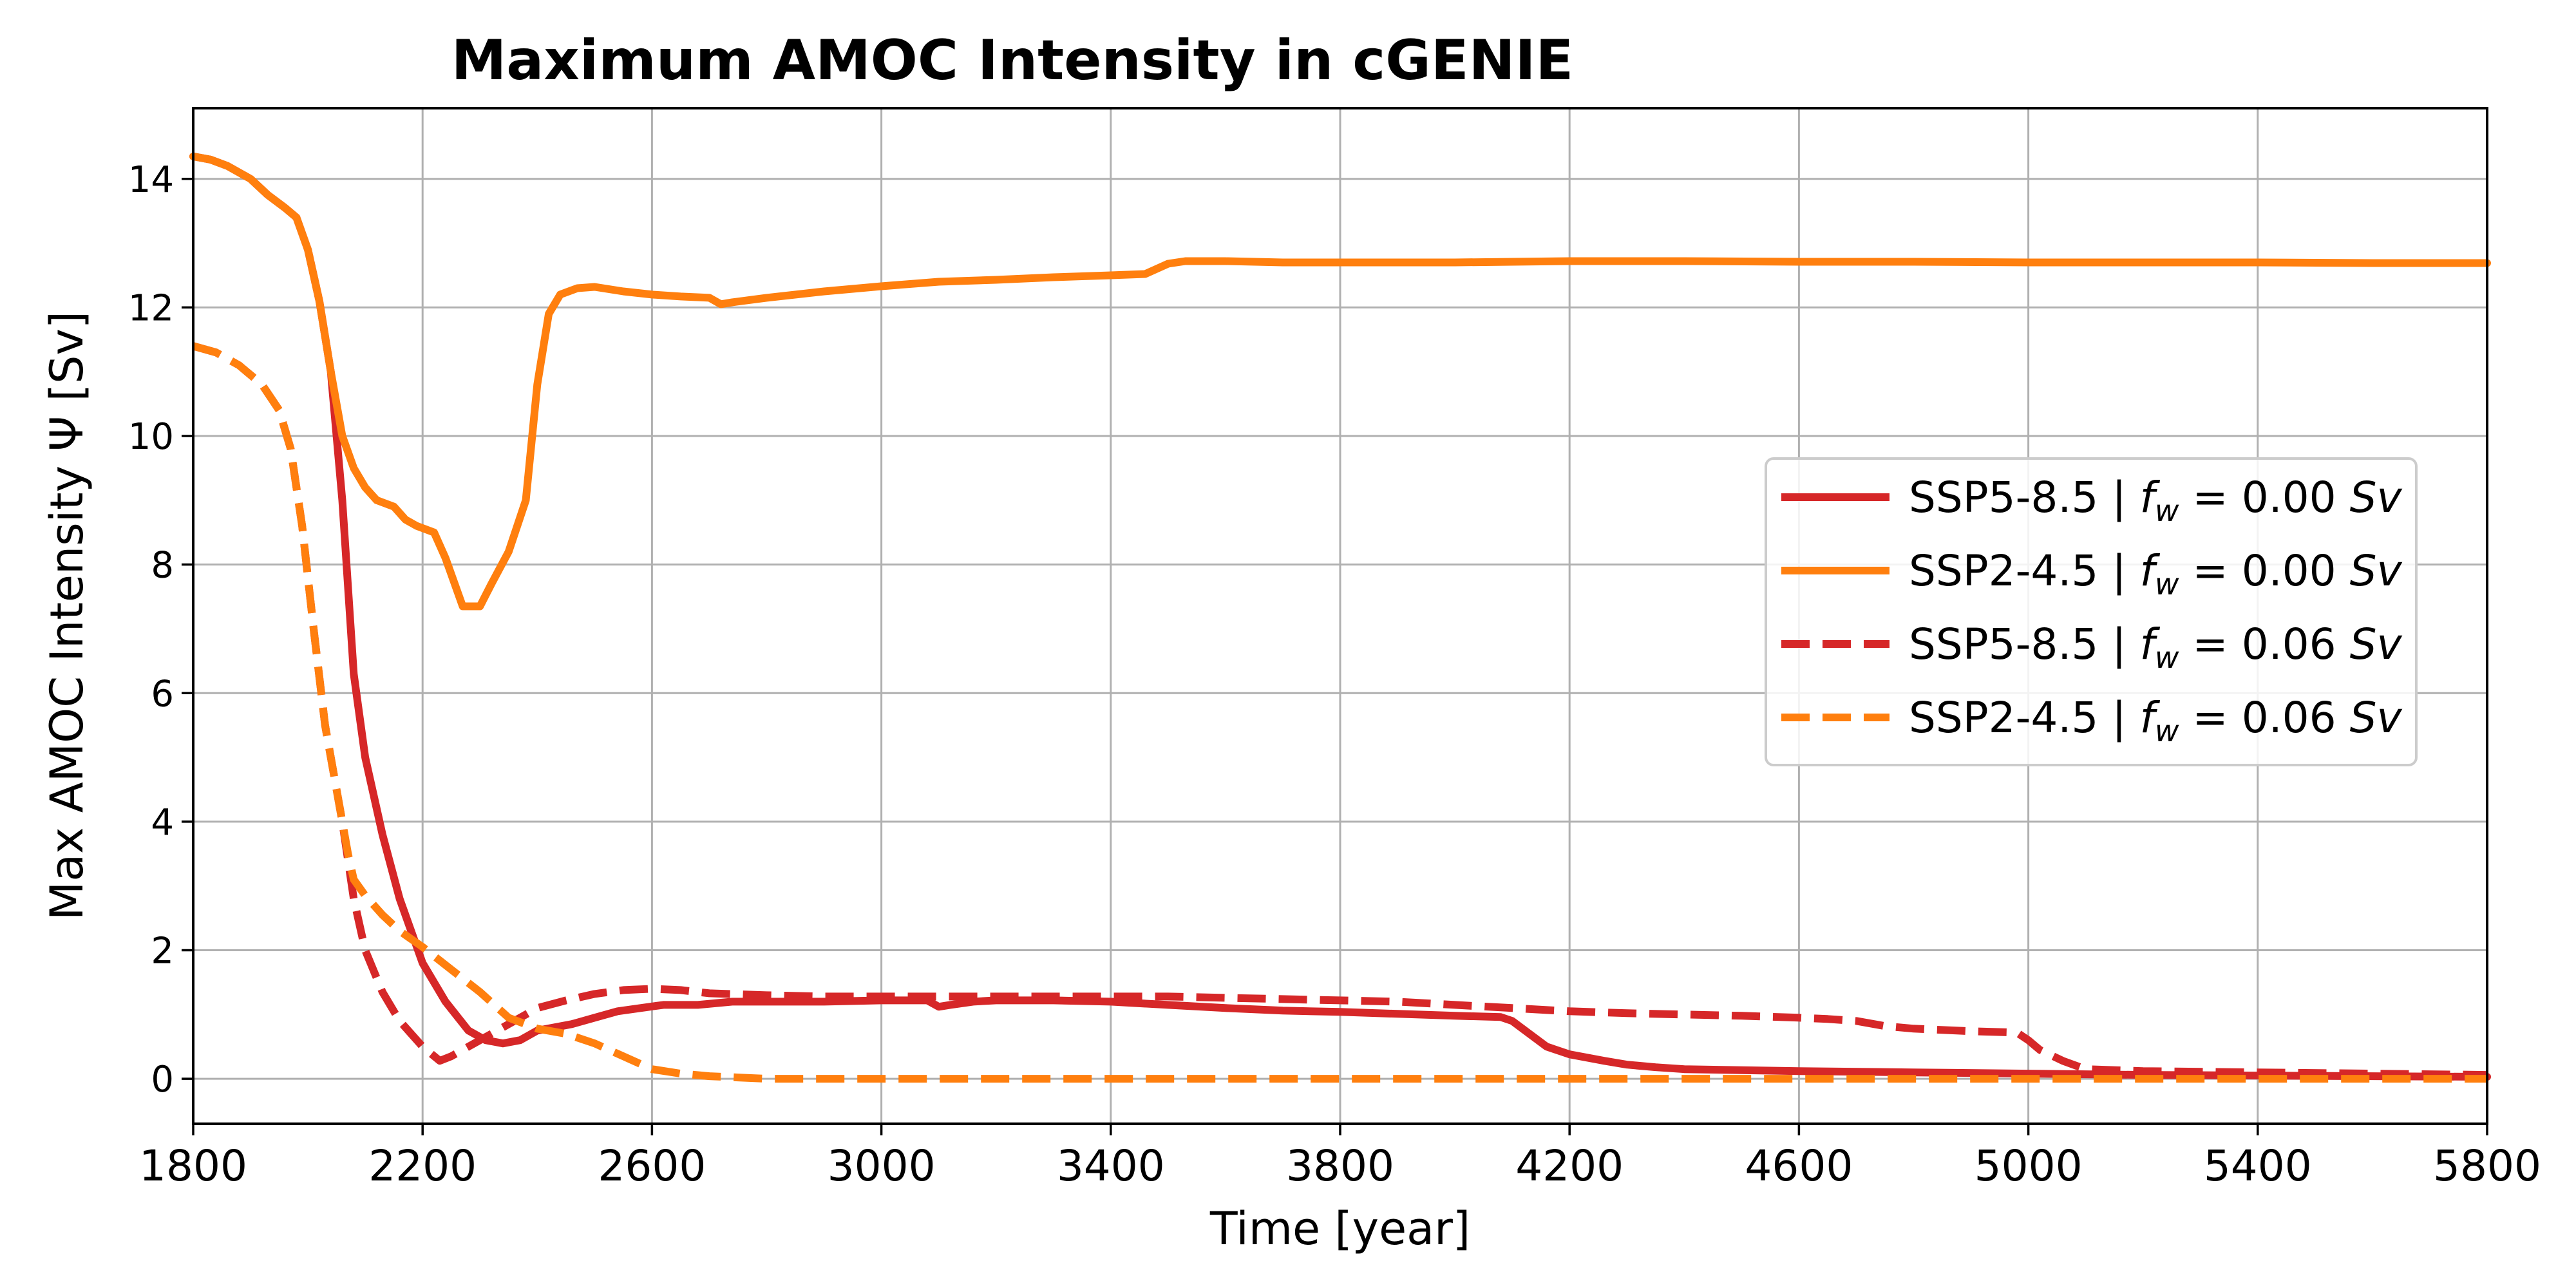  What do you see at coordinates (1340, 1166) in the screenshot?
I see `x-tick-label: 3800` at bounding box center [1340, 1166].